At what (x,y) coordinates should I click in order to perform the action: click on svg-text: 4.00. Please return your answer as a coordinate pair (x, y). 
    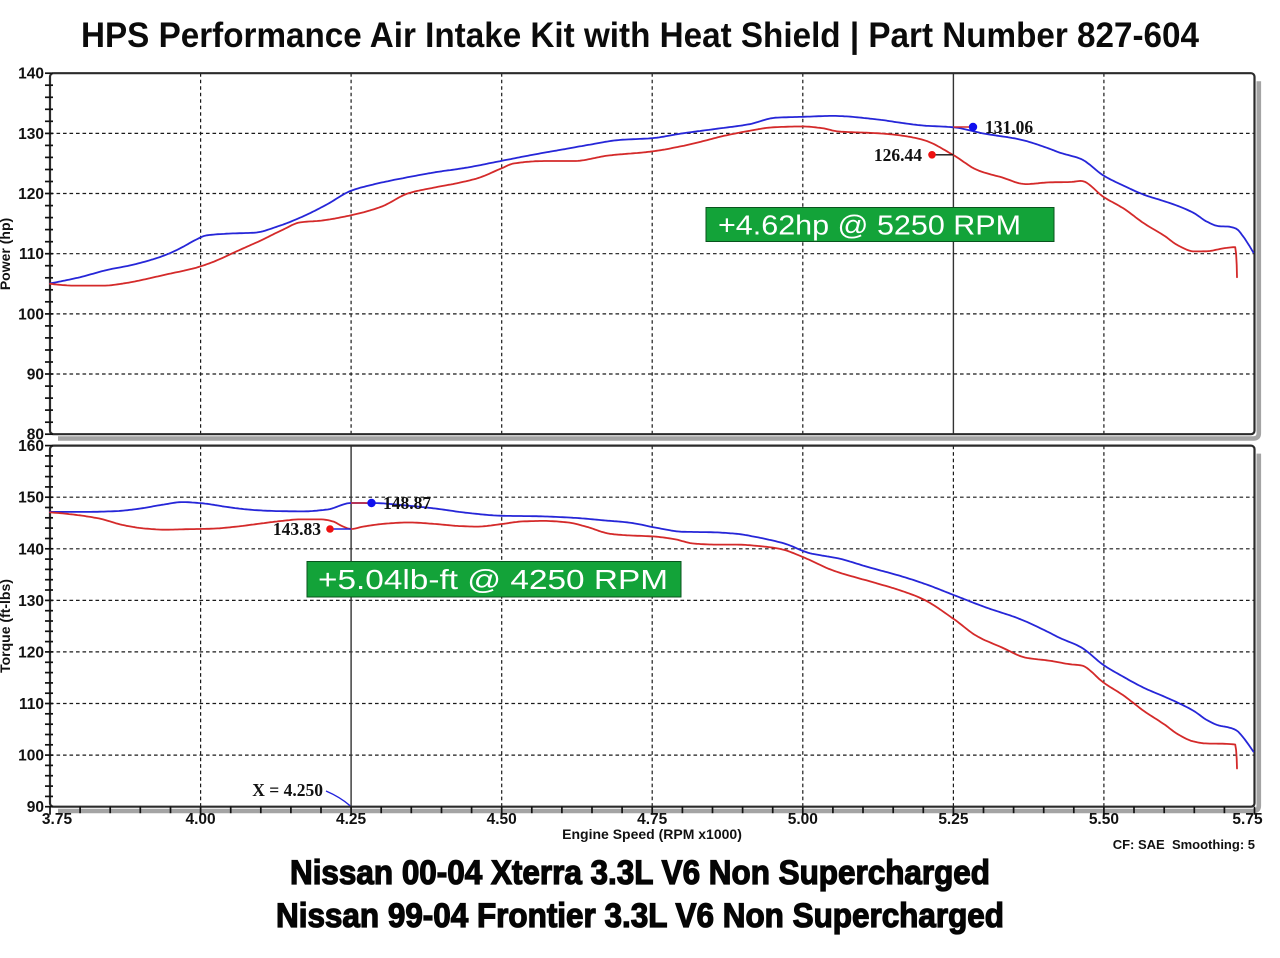
    Looking at the image, I should click on (201, 819).